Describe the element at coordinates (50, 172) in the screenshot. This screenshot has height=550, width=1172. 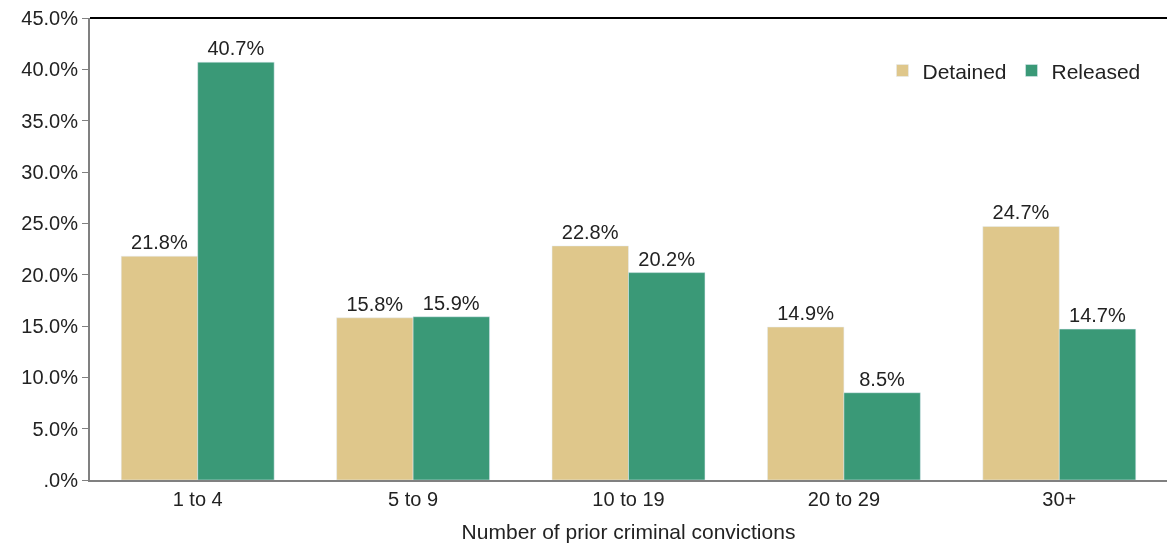
I see `y-tick-label: 30.0%` at that location.